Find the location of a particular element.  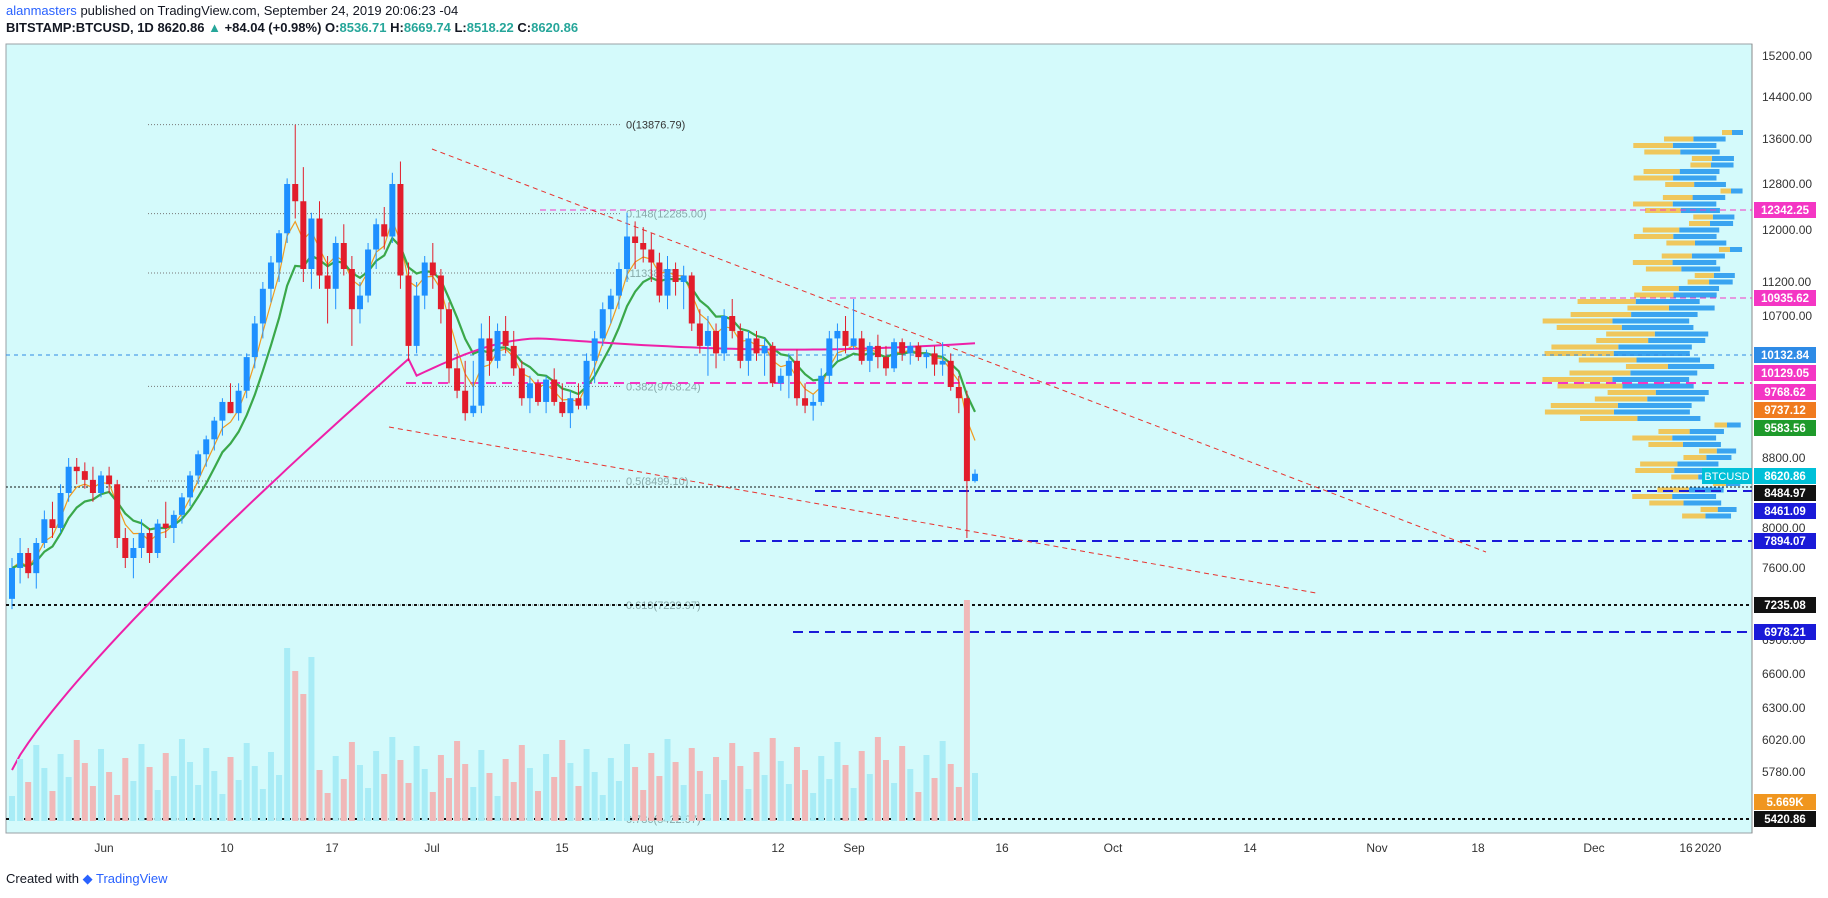

last-price: 8620.86 is located at coordinates (181, 27).